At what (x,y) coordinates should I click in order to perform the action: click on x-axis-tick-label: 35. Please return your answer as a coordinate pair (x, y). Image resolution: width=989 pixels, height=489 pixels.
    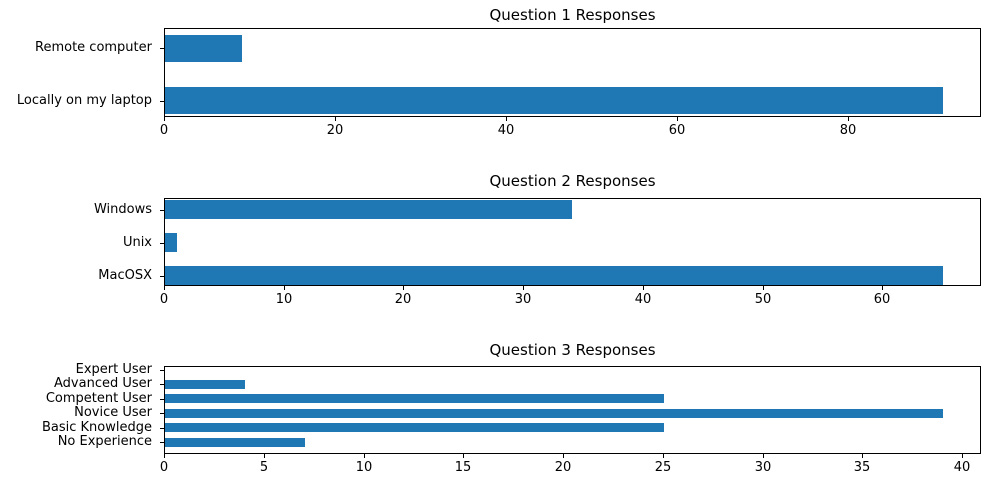
    Looking at the image, I should click on (862, 467).